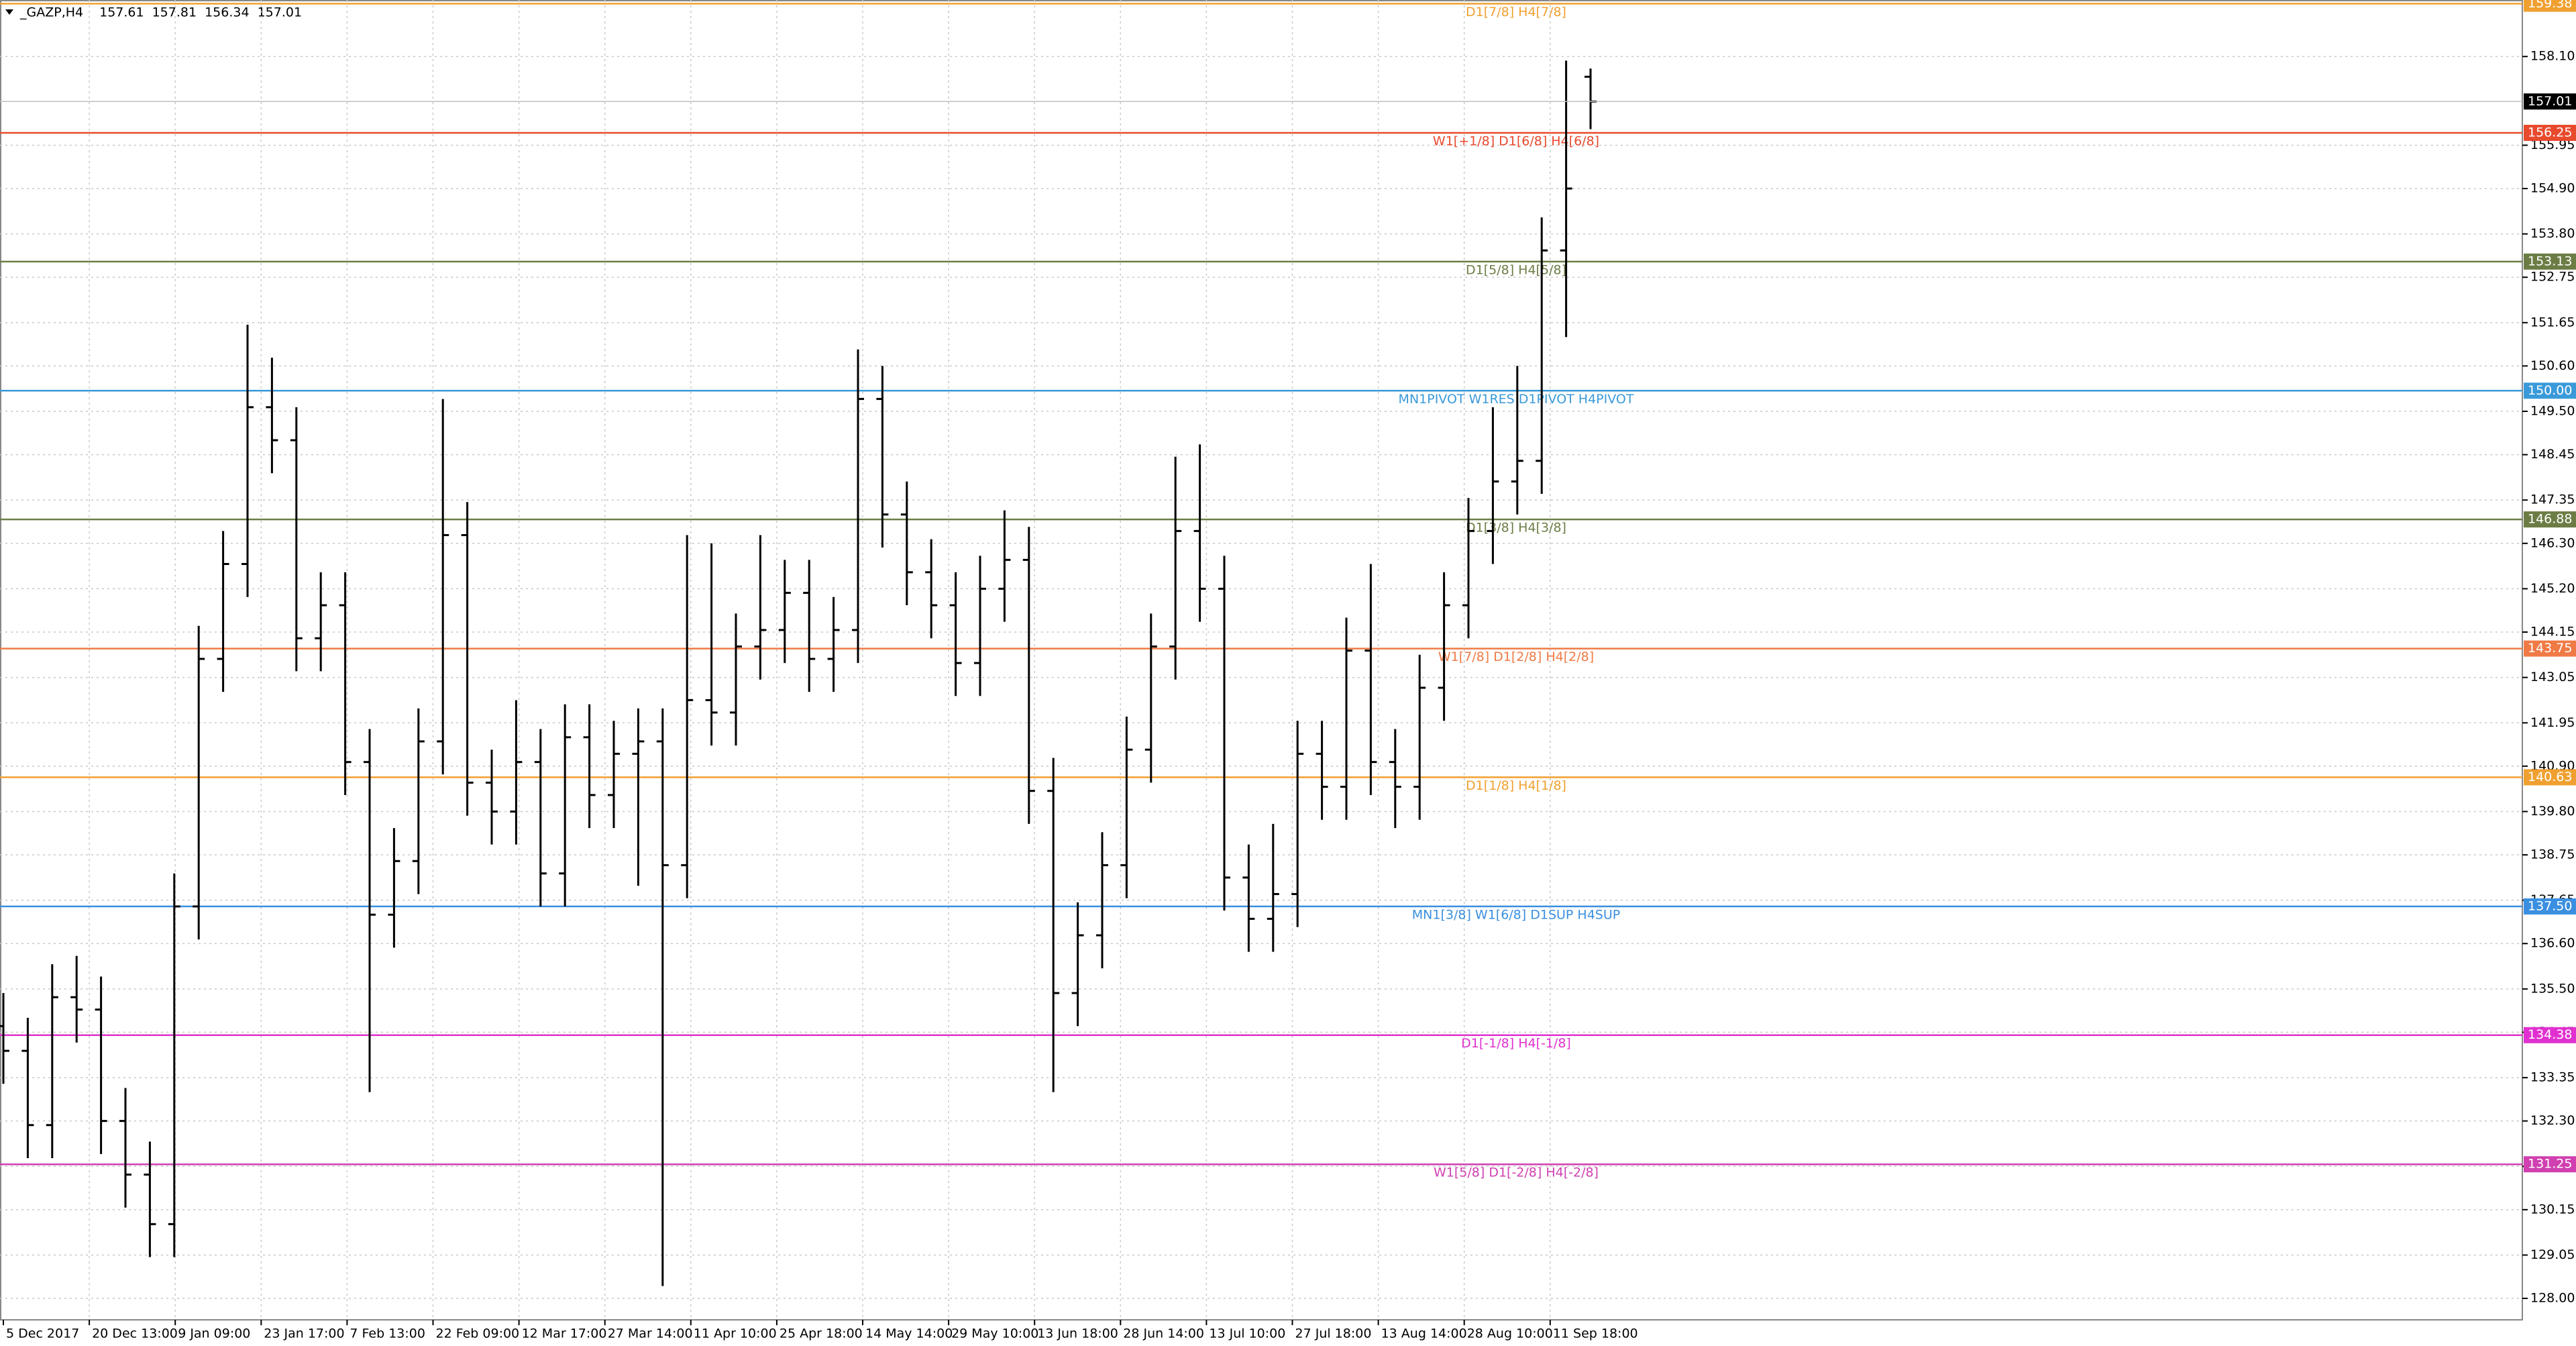 Image resolution: width=2576 pixels, height=1346 pixels. What do you see at coordinates (135, 1334) in the screenshot?
I see `x-tick-label: 20 Dec 13:00` at bounding box center [135, 1334].